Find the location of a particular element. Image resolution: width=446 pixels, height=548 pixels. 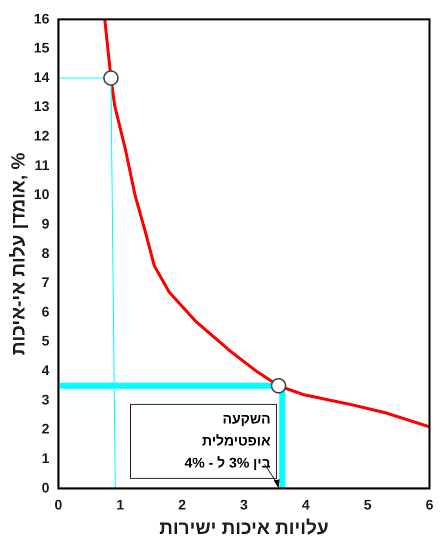

x-tick-label: 1 is located at coordinates (120, 504).